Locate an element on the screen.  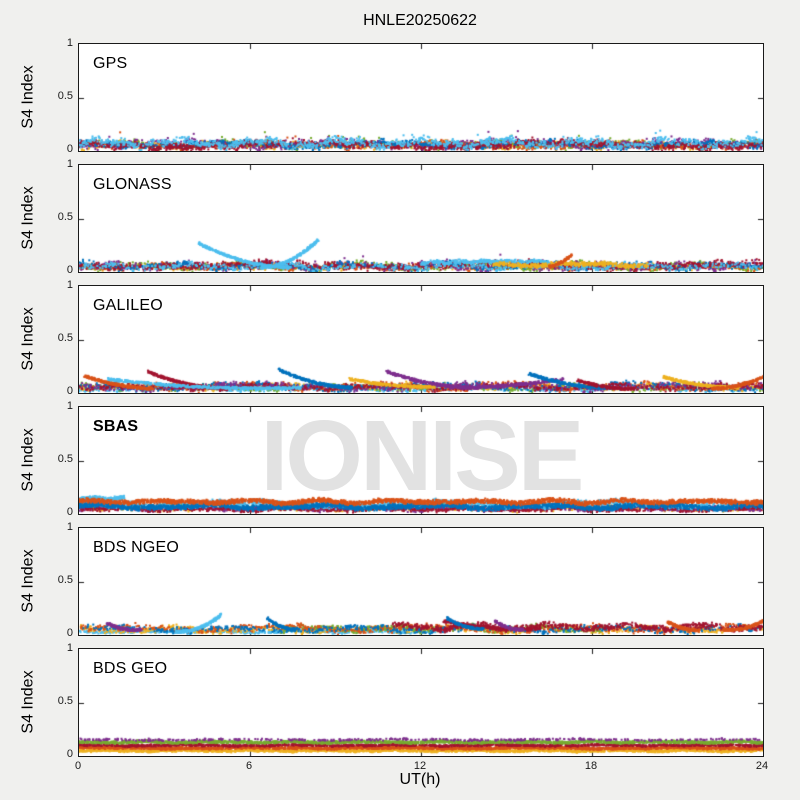
scatter-canvas-glonass is located at coordinates (421, 218).